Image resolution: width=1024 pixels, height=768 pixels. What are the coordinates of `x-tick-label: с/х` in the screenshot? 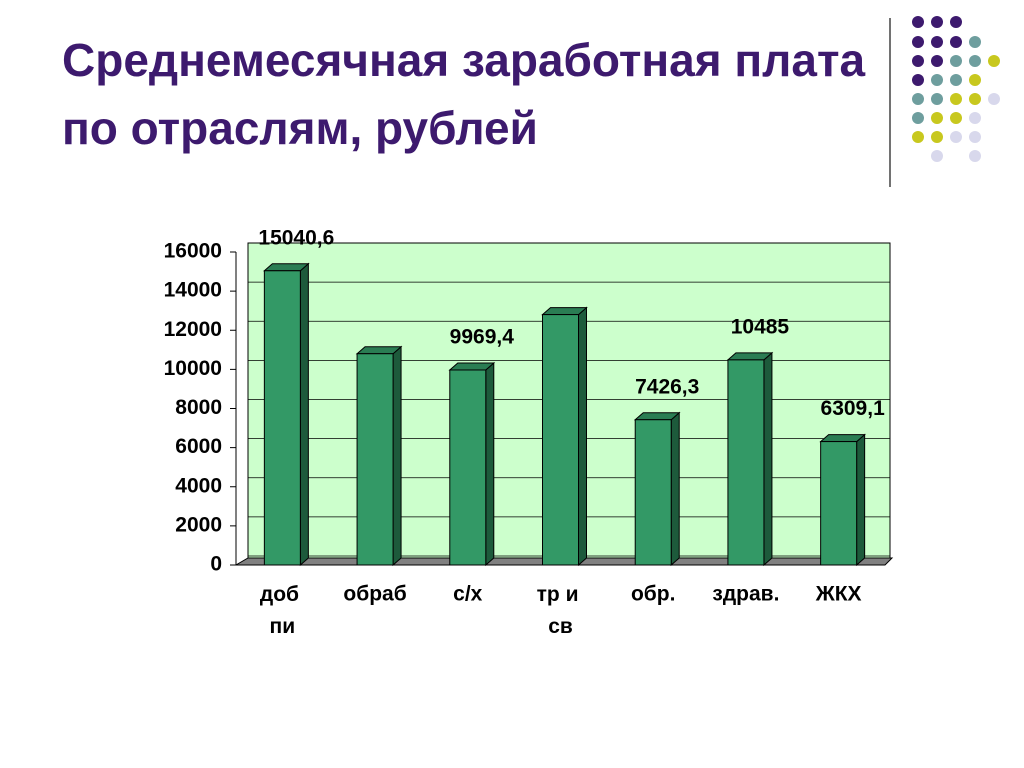 It's located at (468, 594).